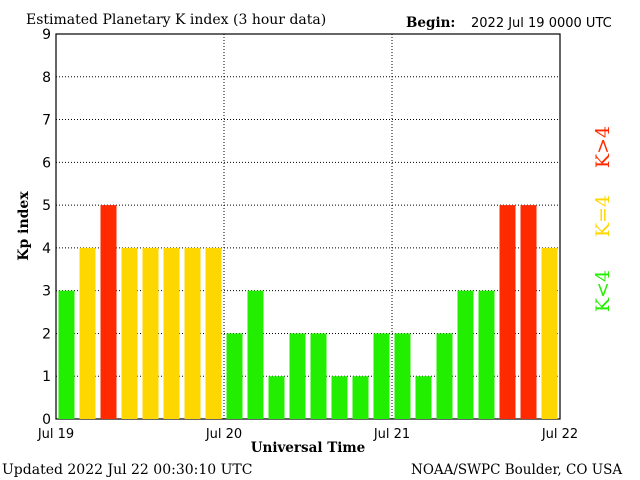  What do you see at coordinates (46, 334) in the screenshot?
I see `y-tick-label: 2` at bounding box center [46, 334].